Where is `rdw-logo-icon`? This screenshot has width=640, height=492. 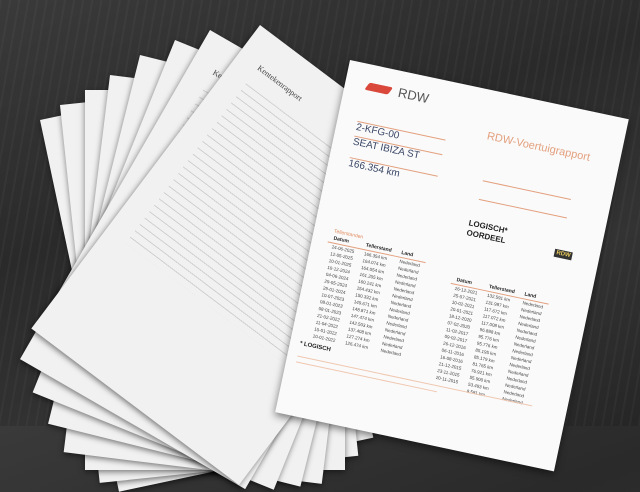
rdw-logo-icon is located at coordinates (379, 88).